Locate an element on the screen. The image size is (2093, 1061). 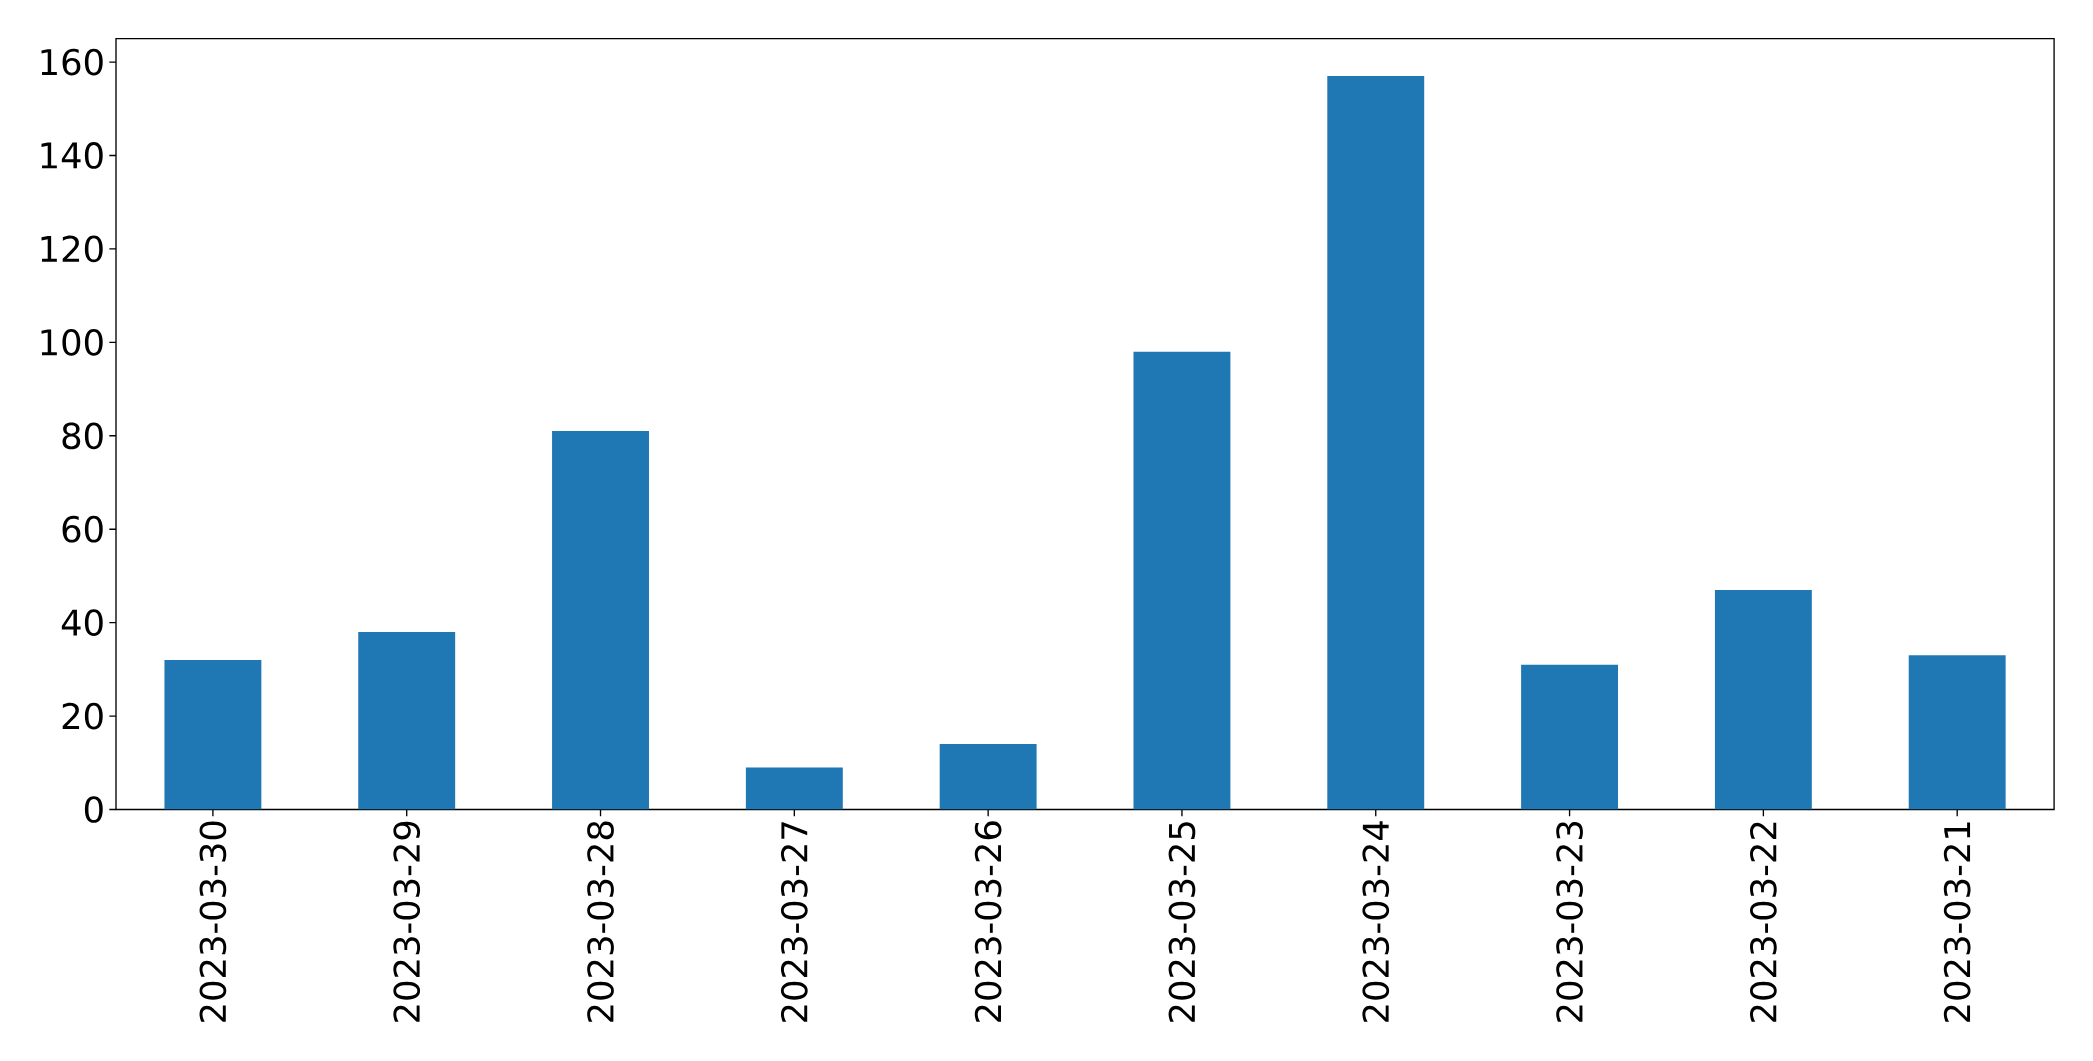
x-tick-label: 2023-03-21 is located at coordinates (1957, 922).